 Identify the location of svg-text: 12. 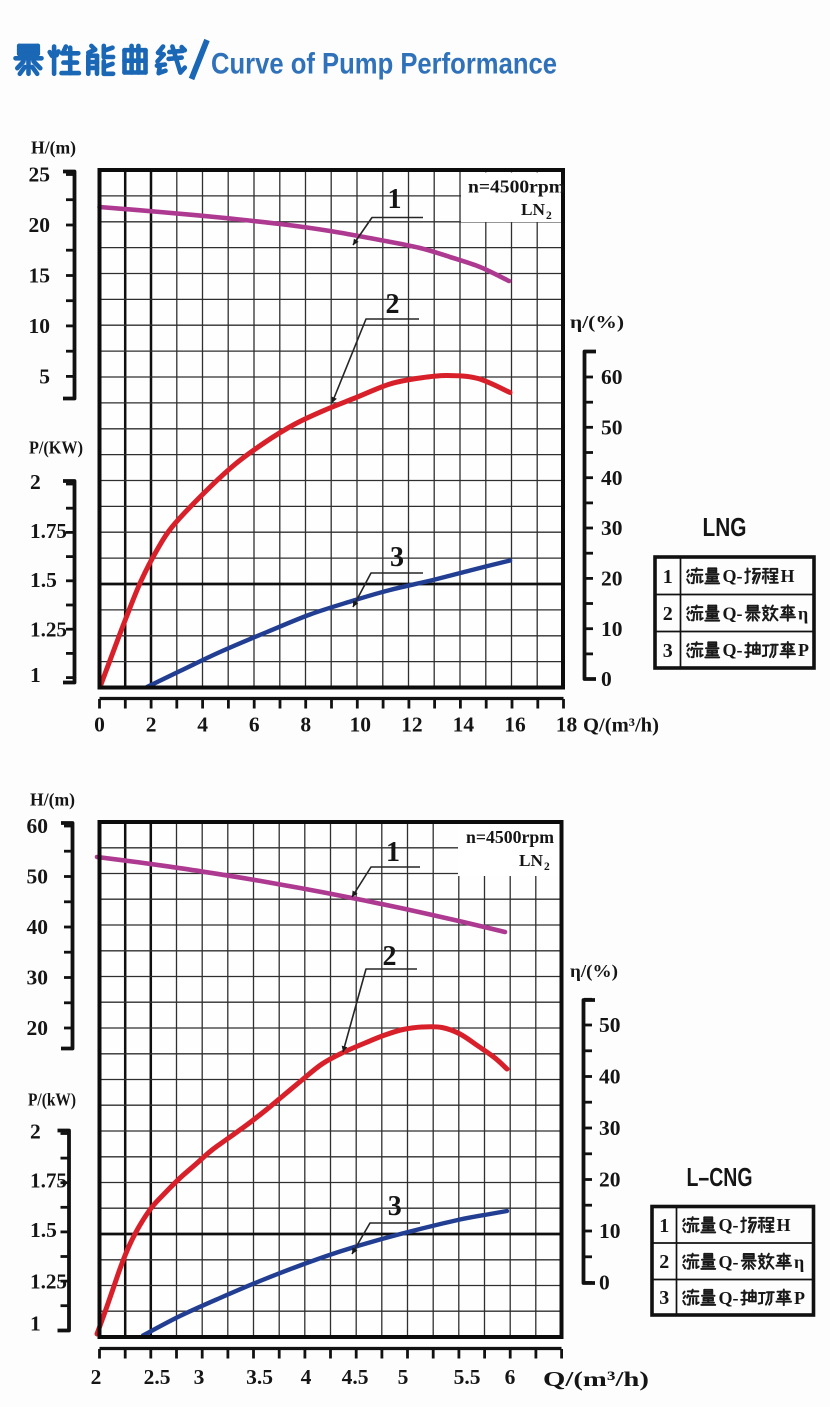
(412, 725).